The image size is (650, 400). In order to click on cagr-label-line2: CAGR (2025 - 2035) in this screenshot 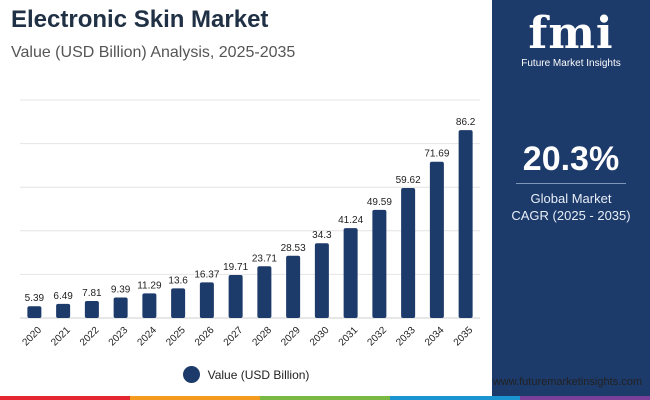, I will do `click(571, 215)`.